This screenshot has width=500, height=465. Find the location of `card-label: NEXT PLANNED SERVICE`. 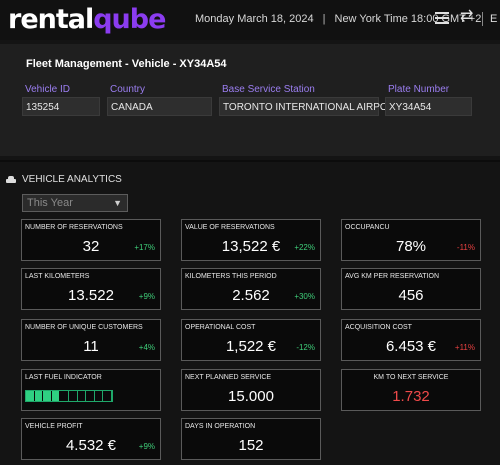

card-label: NEXT PLANNED SERVICE is located at coordinates (228, 377).